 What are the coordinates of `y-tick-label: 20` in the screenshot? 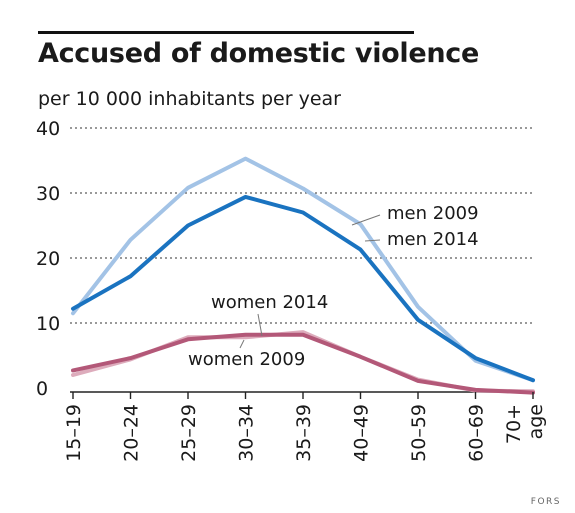 It's located at (48, 259).